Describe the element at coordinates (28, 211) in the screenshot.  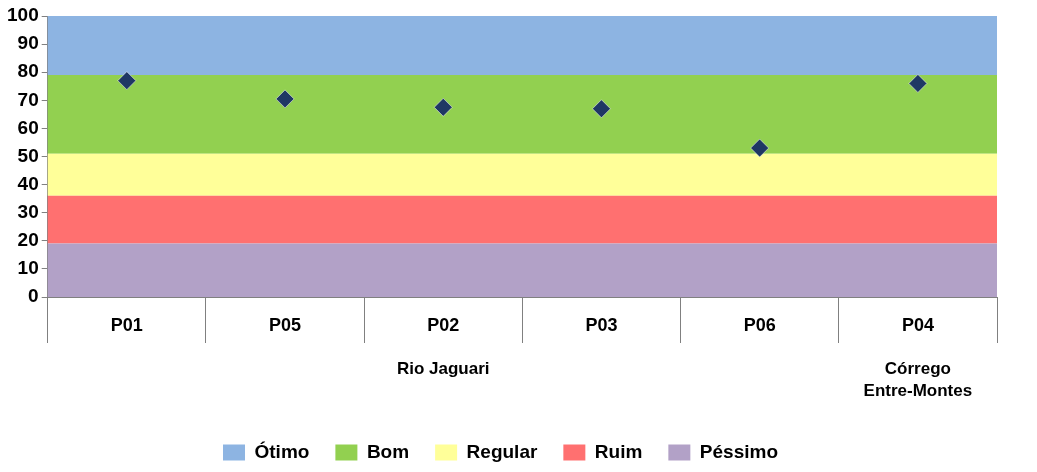
I see `y-tick-label: 30` at that location.